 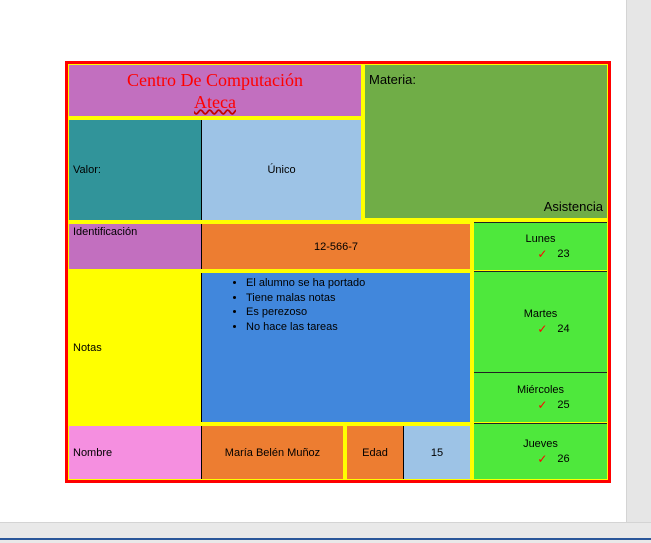 I want to click on day-number: 25, so click(x=563, y=404).